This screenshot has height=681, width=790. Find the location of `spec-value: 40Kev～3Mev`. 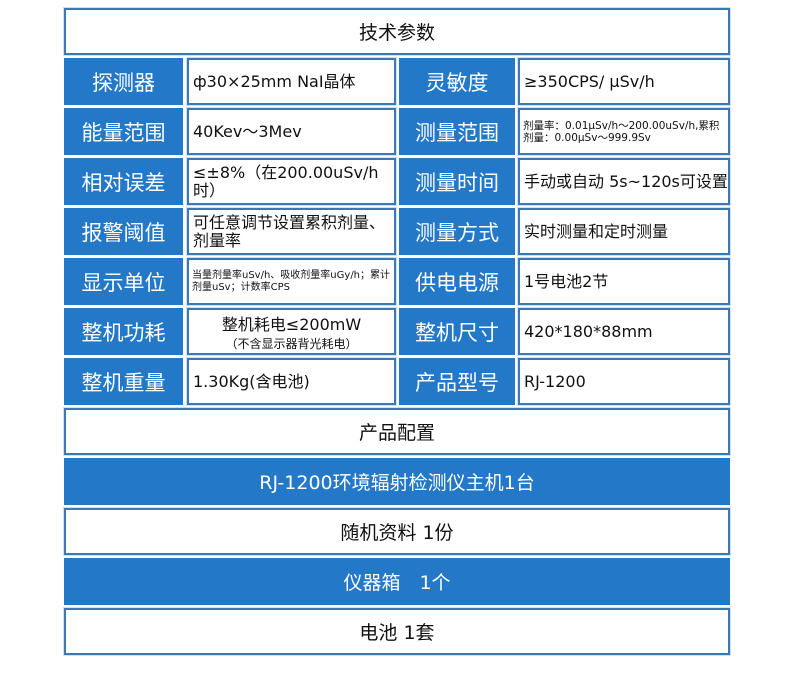

spec-value: 40Kev～3Mev is located at coordinates (291, 131).